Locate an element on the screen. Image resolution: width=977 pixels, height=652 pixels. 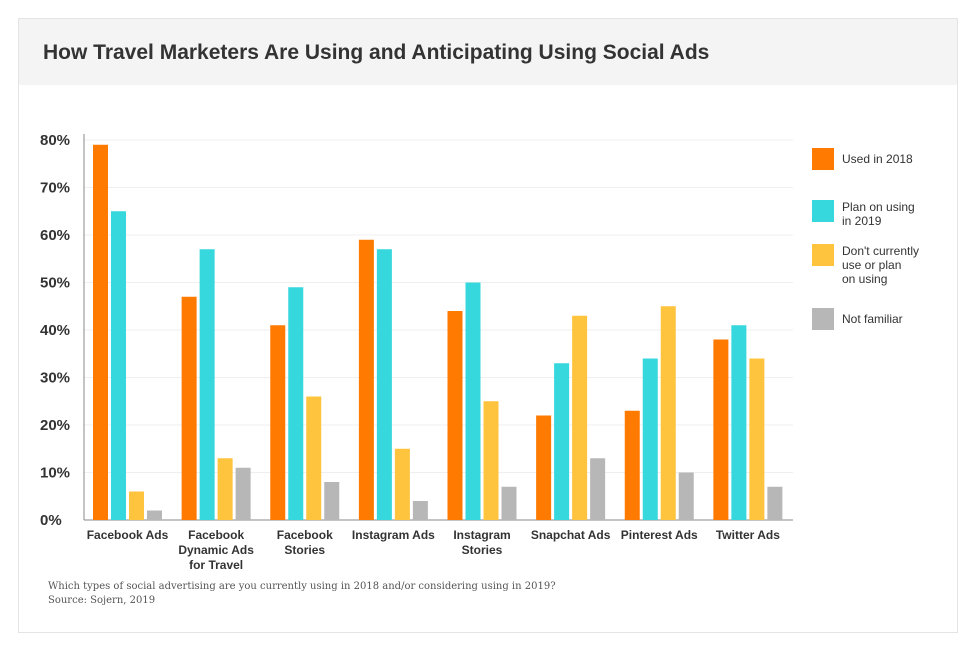
y-tick-label: 30% is located at coordinates (55, 378).